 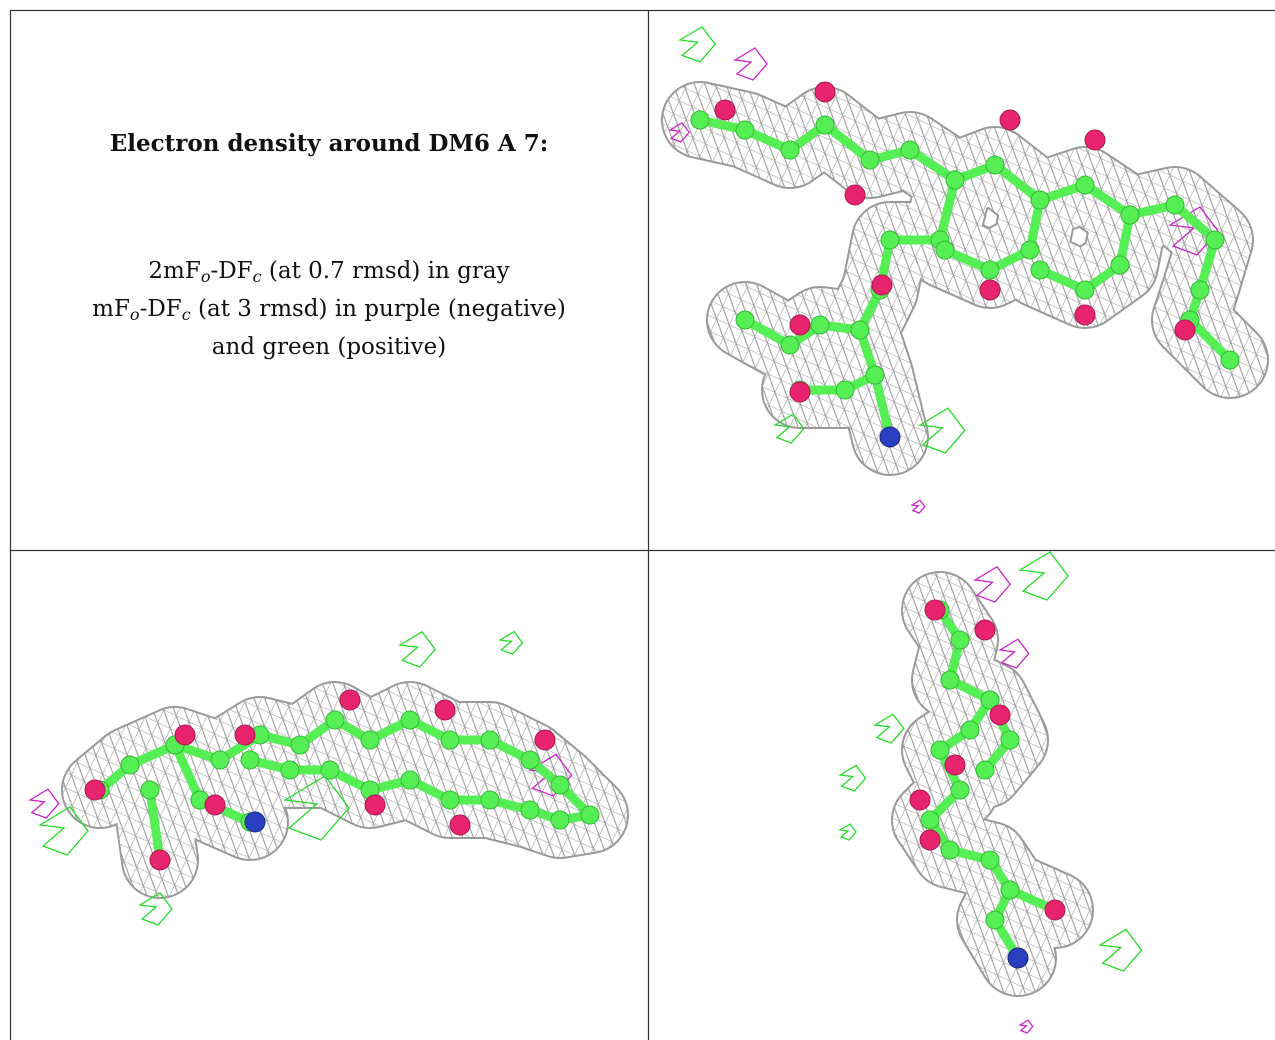 I want to click on caption-title: Electron density around DM6 A 7:, so click(x=329, y=143).